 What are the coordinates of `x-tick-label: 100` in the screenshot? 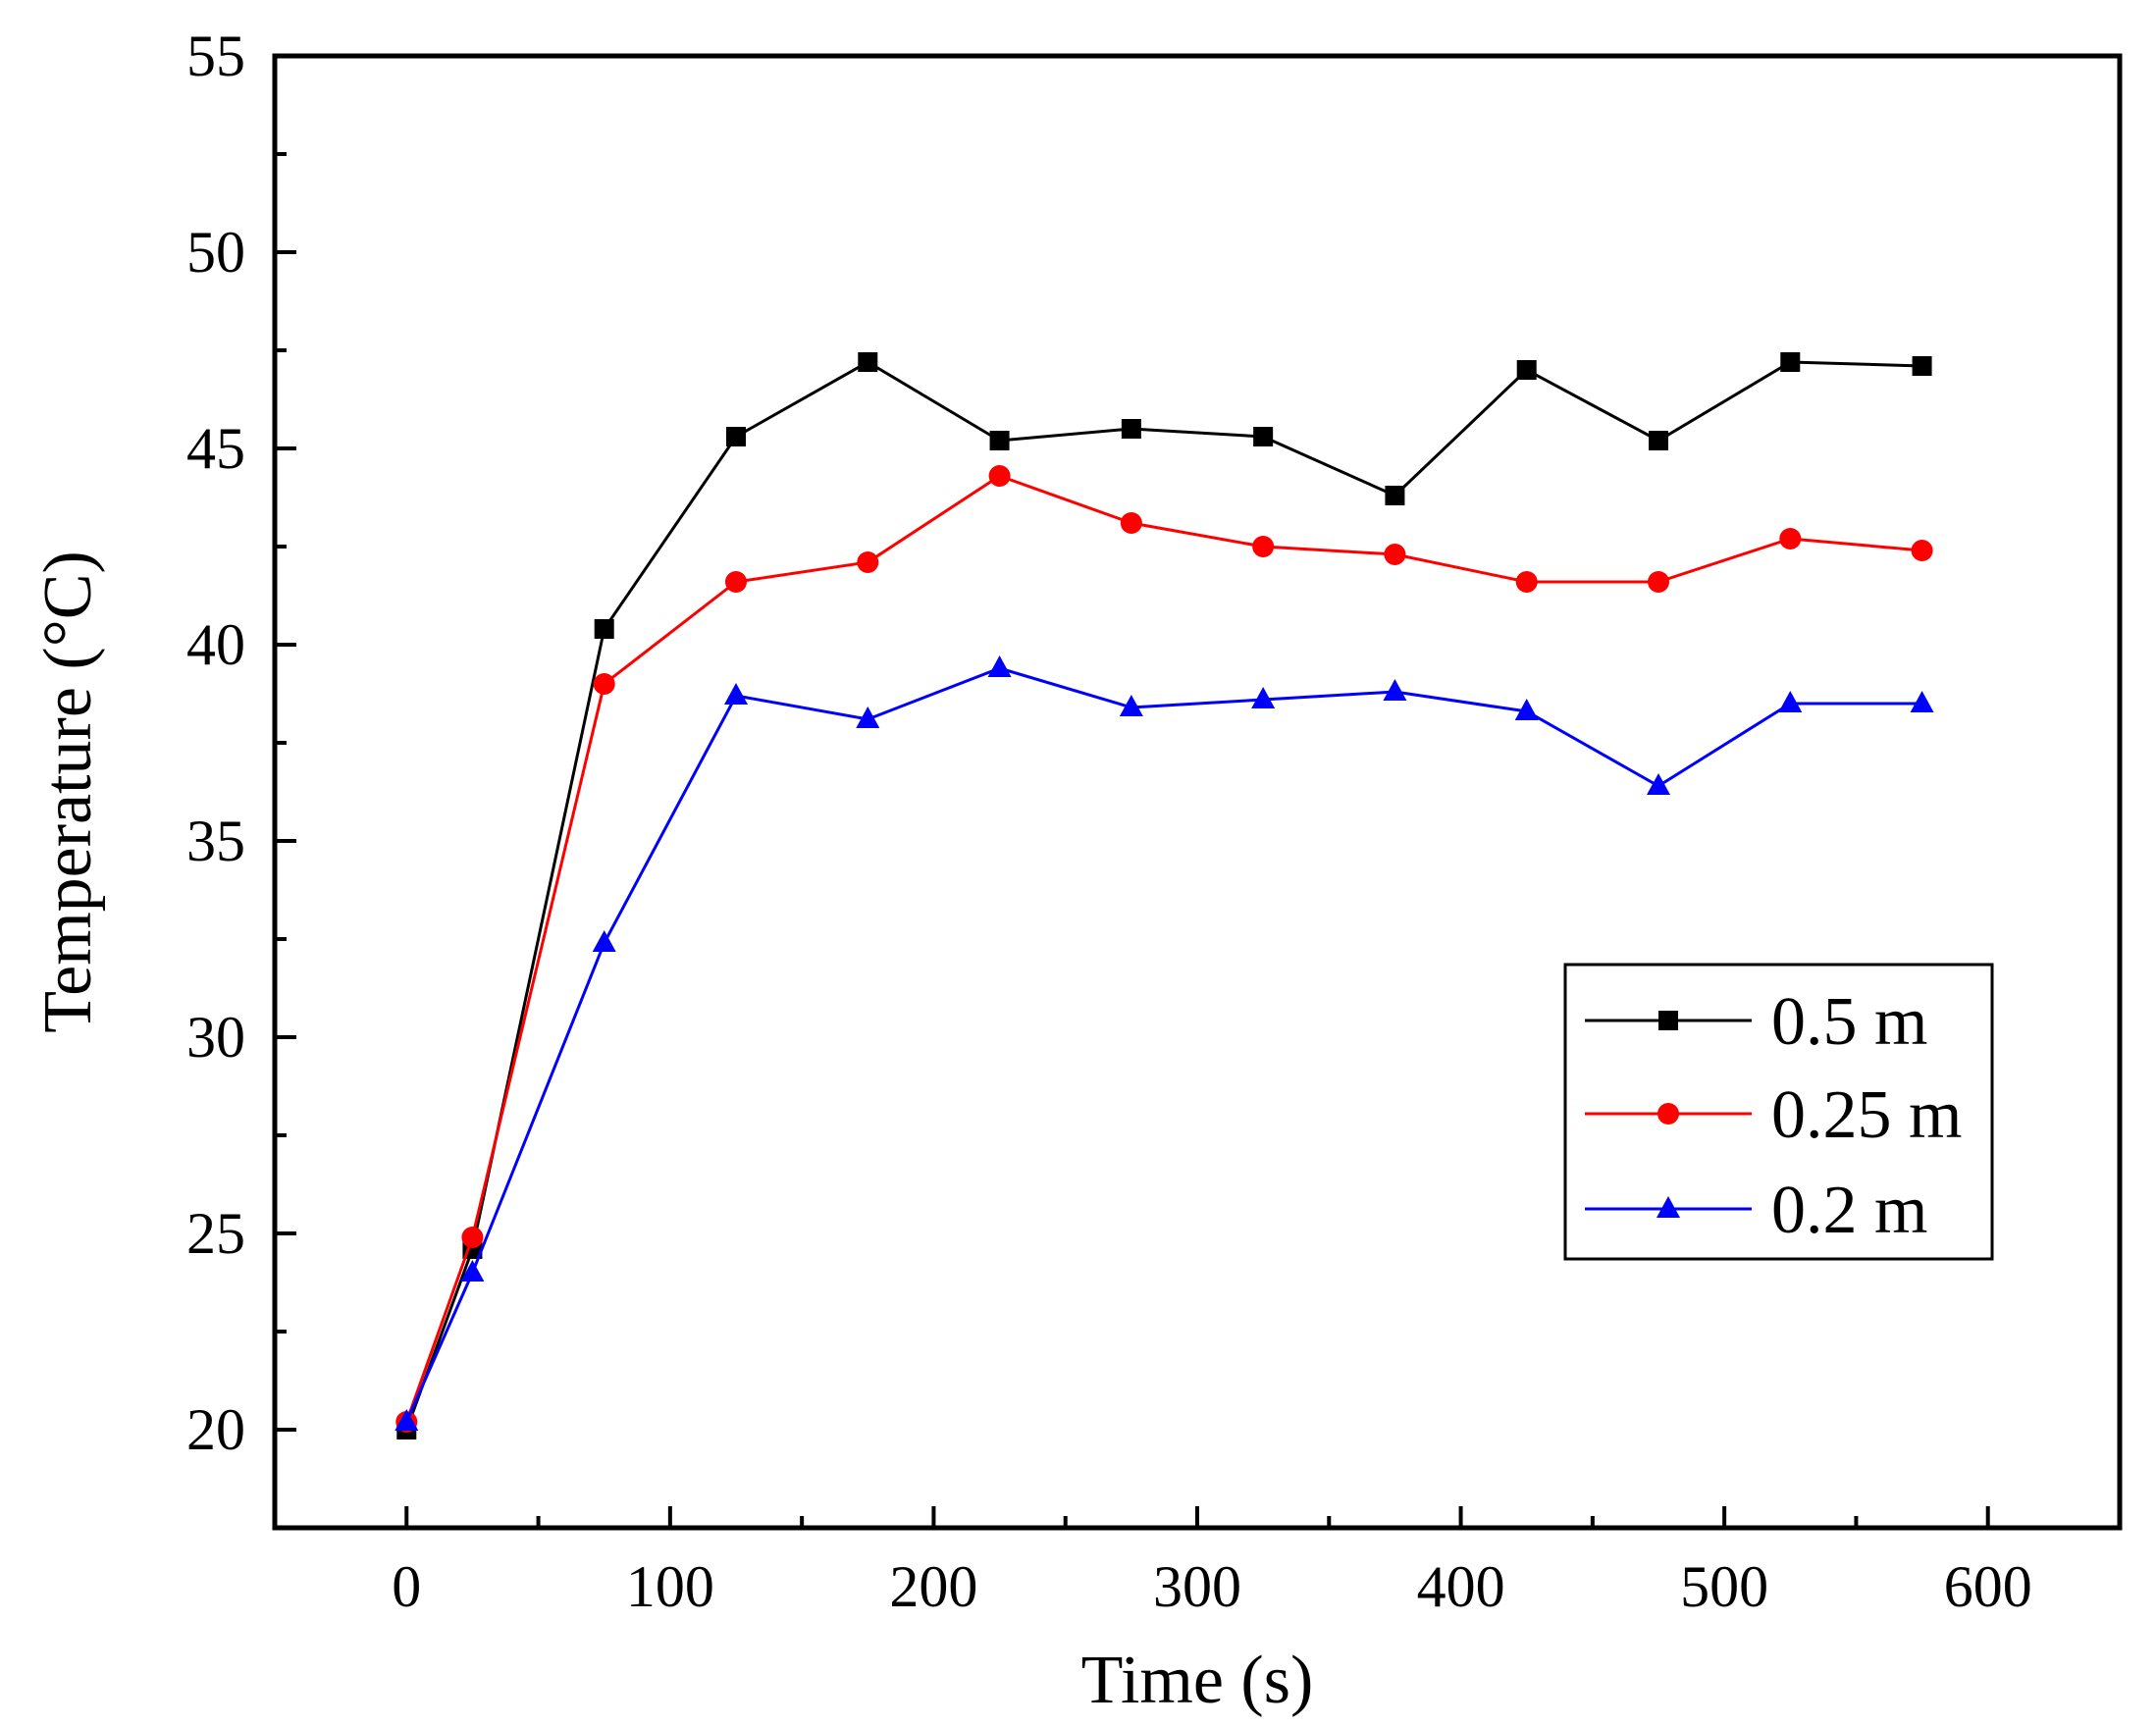 It's located at (670, 1586).